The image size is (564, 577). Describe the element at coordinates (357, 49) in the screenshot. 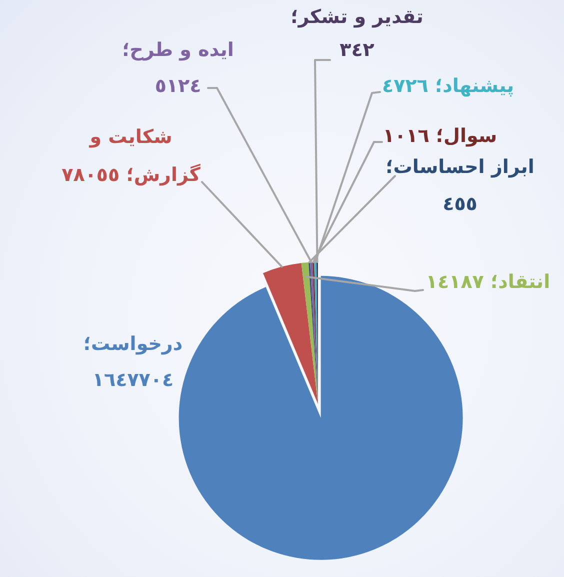

I see `data-label: ٣٤٢` at that location.